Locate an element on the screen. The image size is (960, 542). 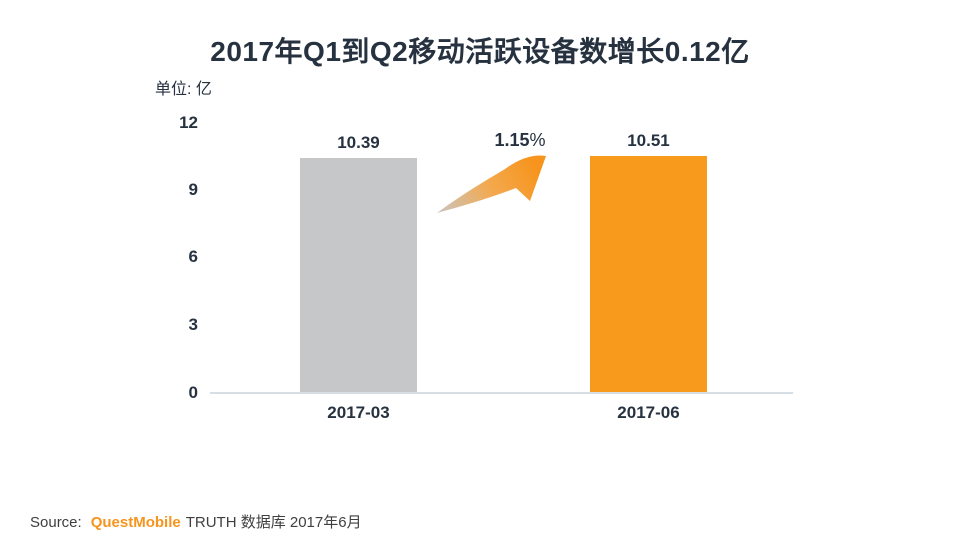
source-suffix: TRUTH 数据库 2017年6月 is located at coordinates (273, 522).